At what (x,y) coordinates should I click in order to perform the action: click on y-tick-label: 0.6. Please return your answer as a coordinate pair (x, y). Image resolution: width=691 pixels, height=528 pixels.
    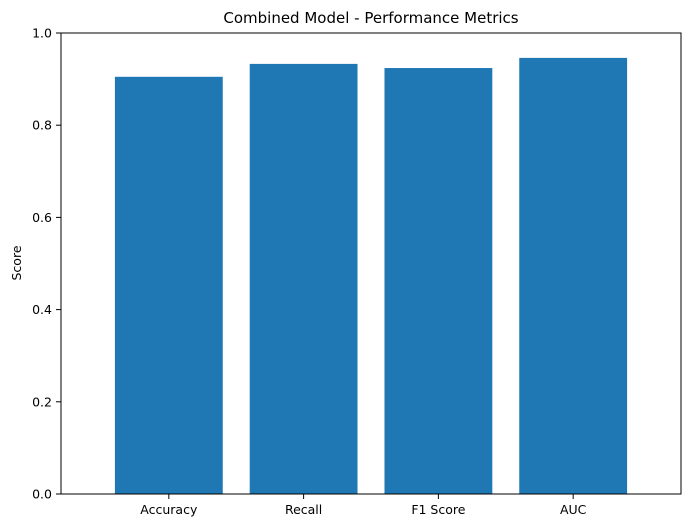
    Looking at the image, I should click on (42, 217).